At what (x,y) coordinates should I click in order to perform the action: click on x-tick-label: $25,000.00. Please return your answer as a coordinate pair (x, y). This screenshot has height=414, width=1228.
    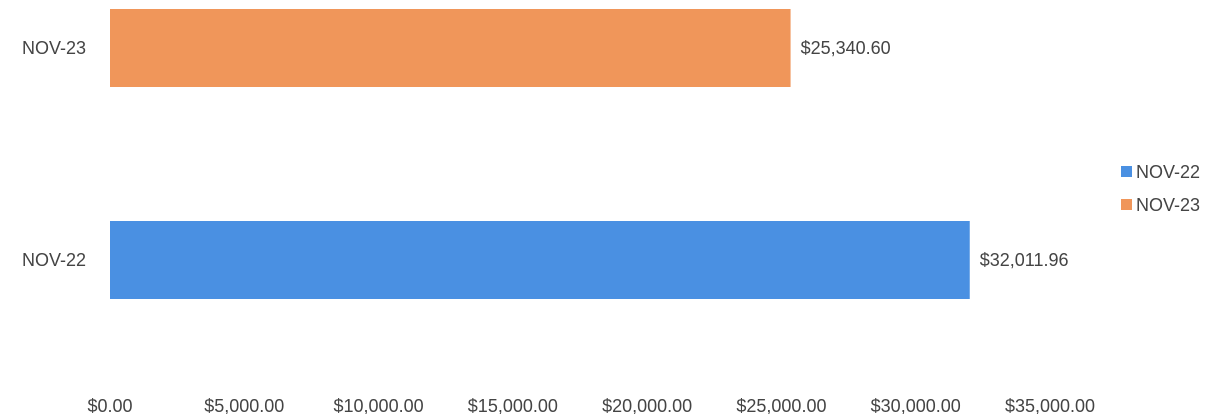
    Looking at the image, I should click on (781, 405).